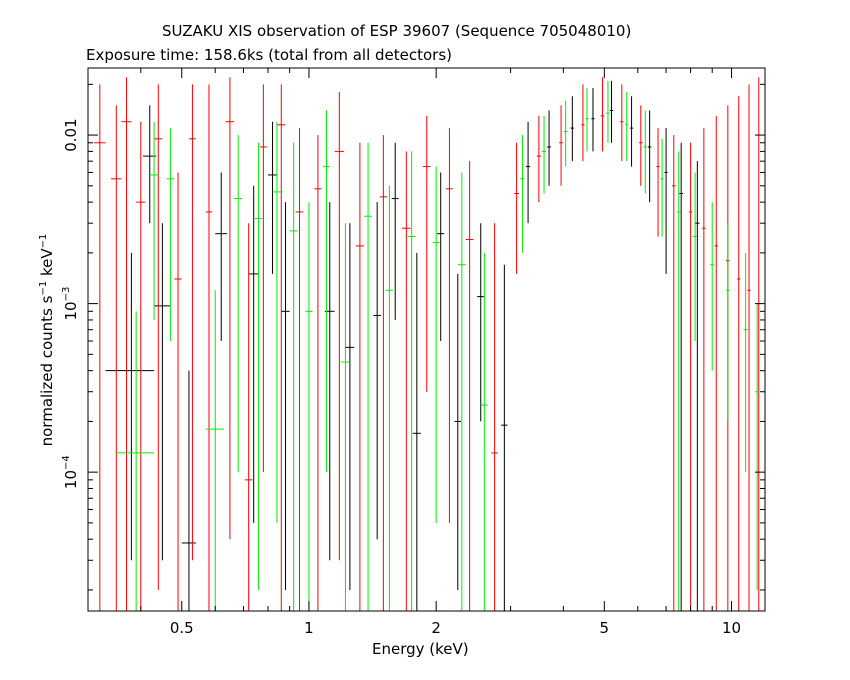 The height and width of the screenshot is (680, 850). What do you see at coordinates (731, 628) in the screenshot?
I see `x-tick-label: 10` at bounding box center [731, 628].